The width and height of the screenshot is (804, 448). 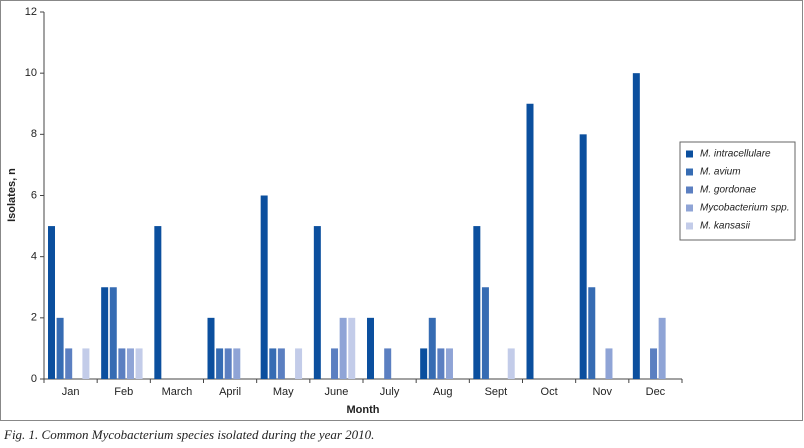 What do you see at coordinates (71, 392) in the screenshot?
I see `x-tick-label: Jan` at bounding box center [71, 392].